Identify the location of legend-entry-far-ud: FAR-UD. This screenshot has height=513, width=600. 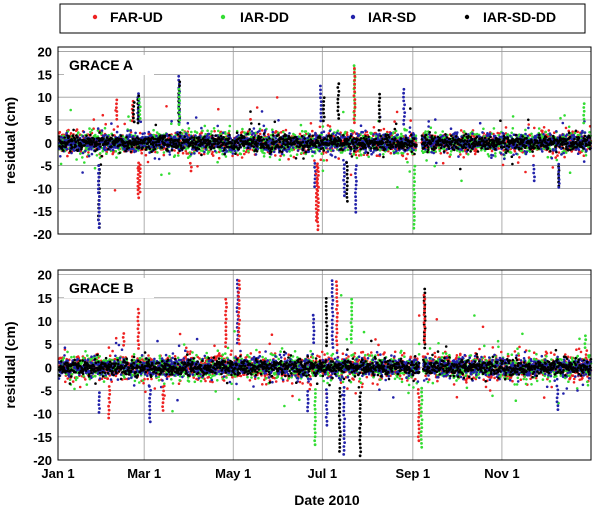
(127, 17).